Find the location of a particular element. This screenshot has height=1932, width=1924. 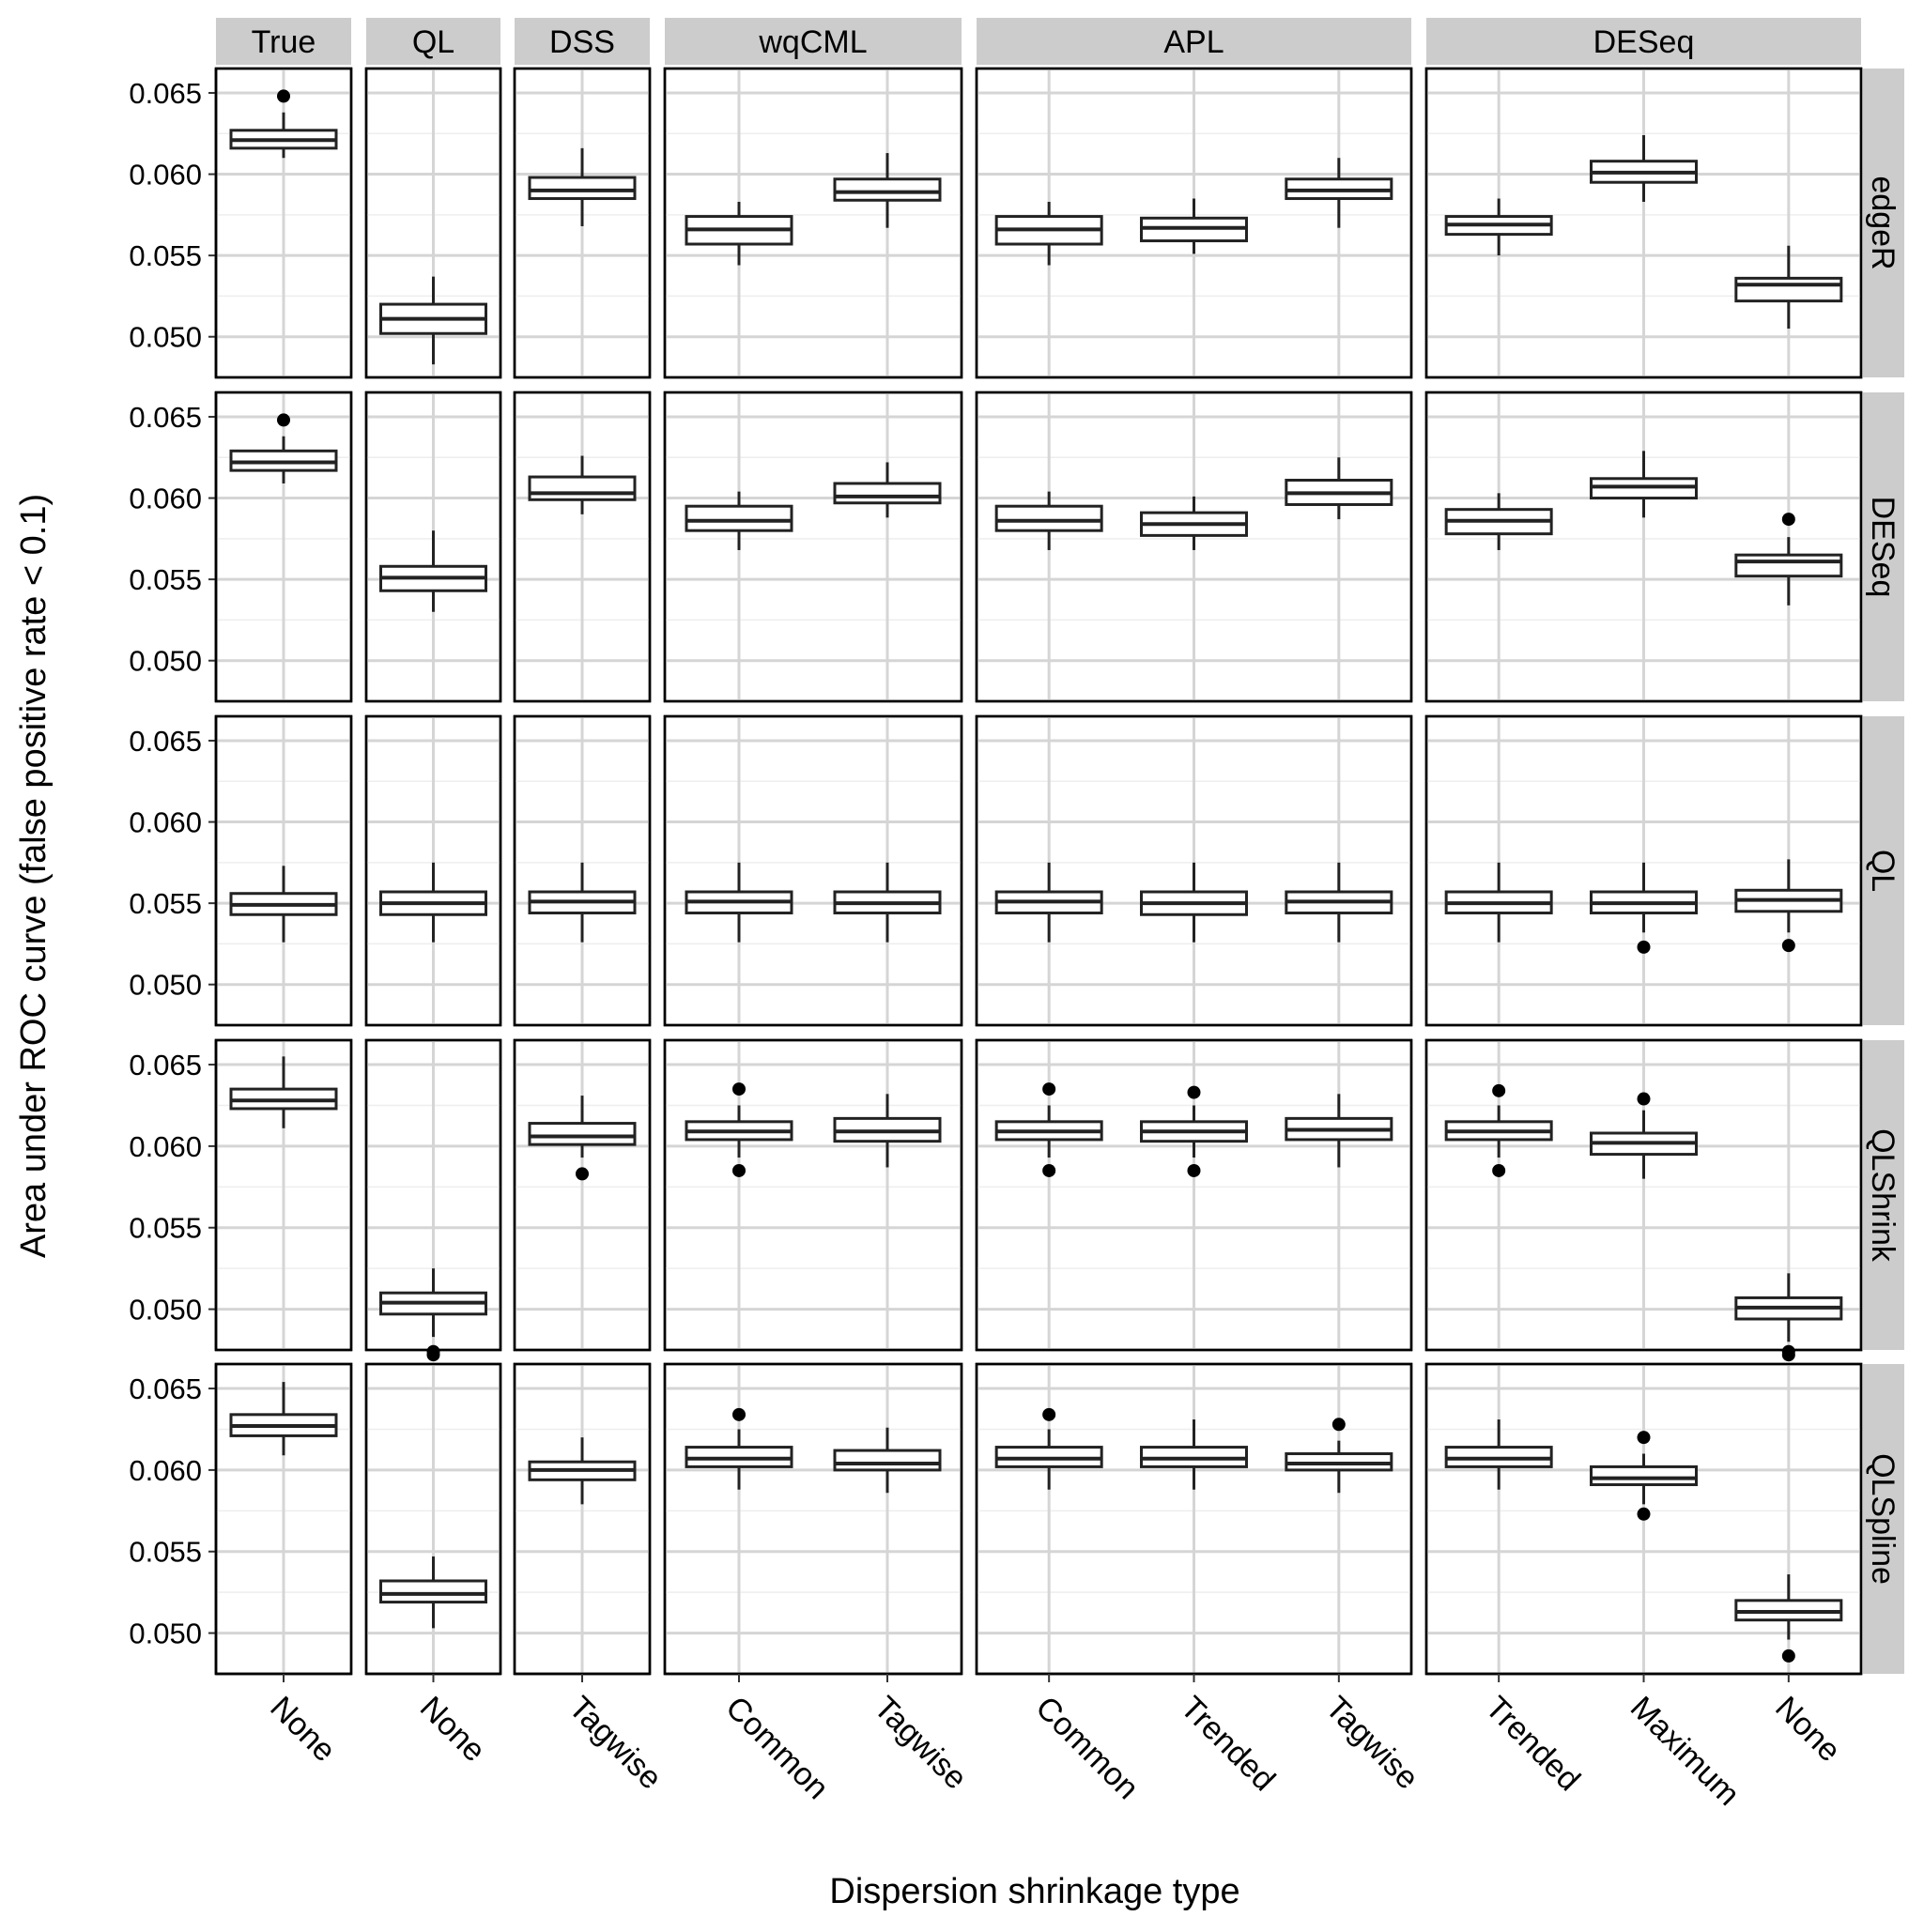

row-facet-label: edgeR is located at coordinates (1883, 223).